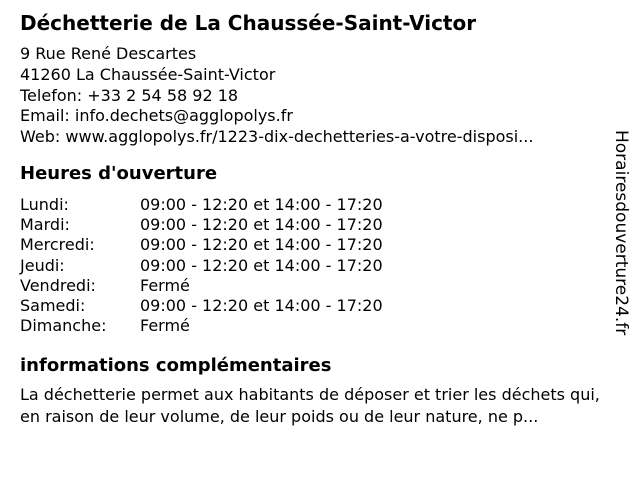 This screenshot has width=640, height=480. What do you see at coordinates (163, 95) in the screenshot?
I see `phone-value: +33 2 54 58 92 18` at bounding box center [163, 95].